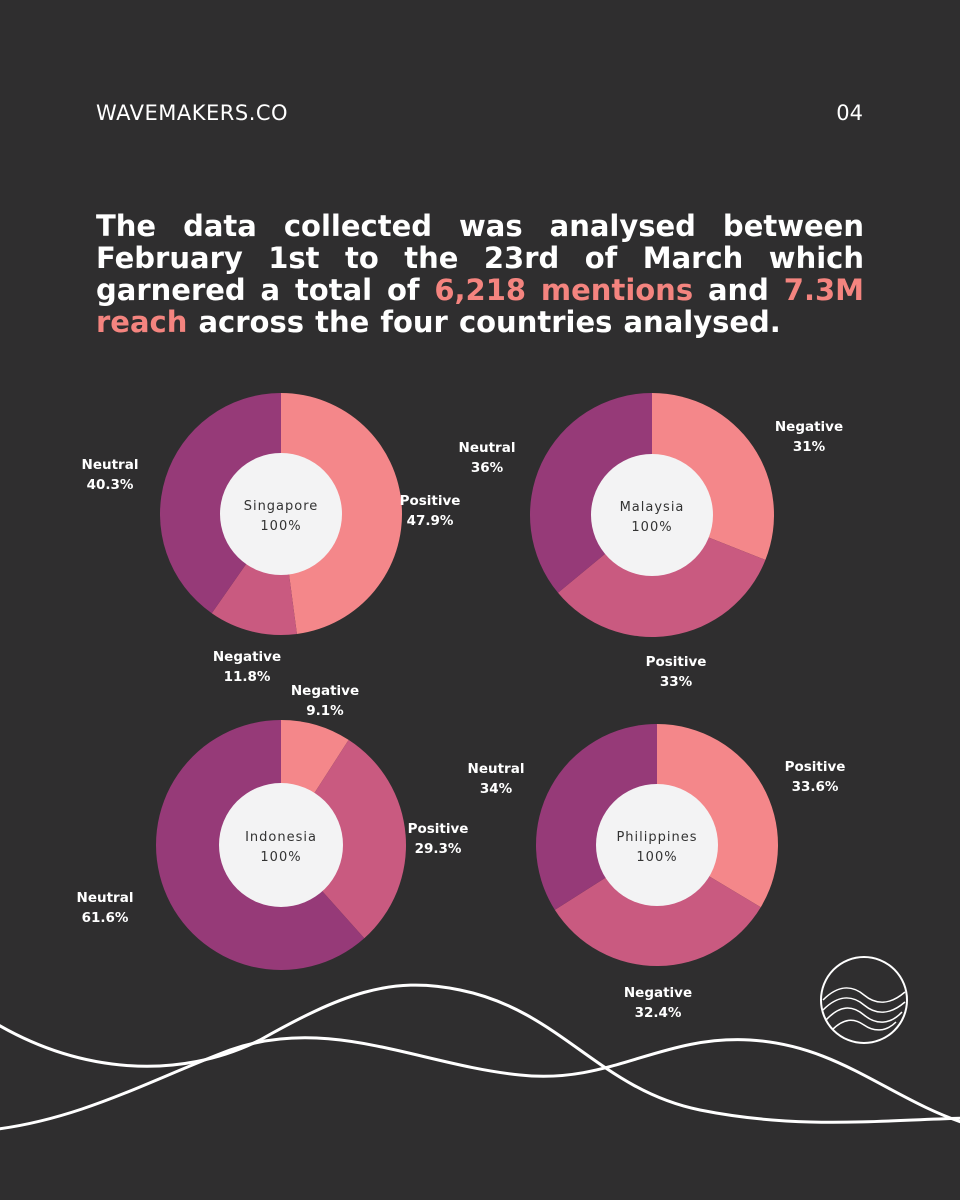 This screenshot has width=960, height=1200. Describe the element at coordinates (247, 677) in the screenshot. I see `singapore-label-negative-value: 11.8%` at that location.